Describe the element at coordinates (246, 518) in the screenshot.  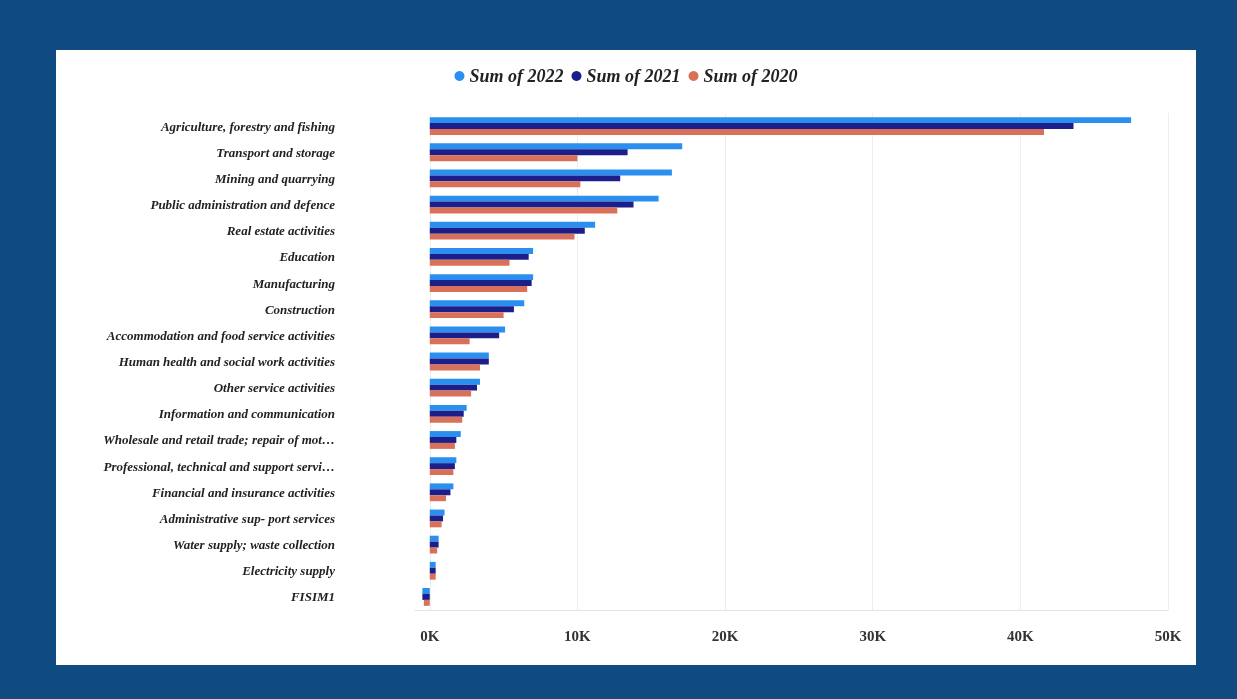
I see `y-tick-label: Administrative sup- port services` at that location.